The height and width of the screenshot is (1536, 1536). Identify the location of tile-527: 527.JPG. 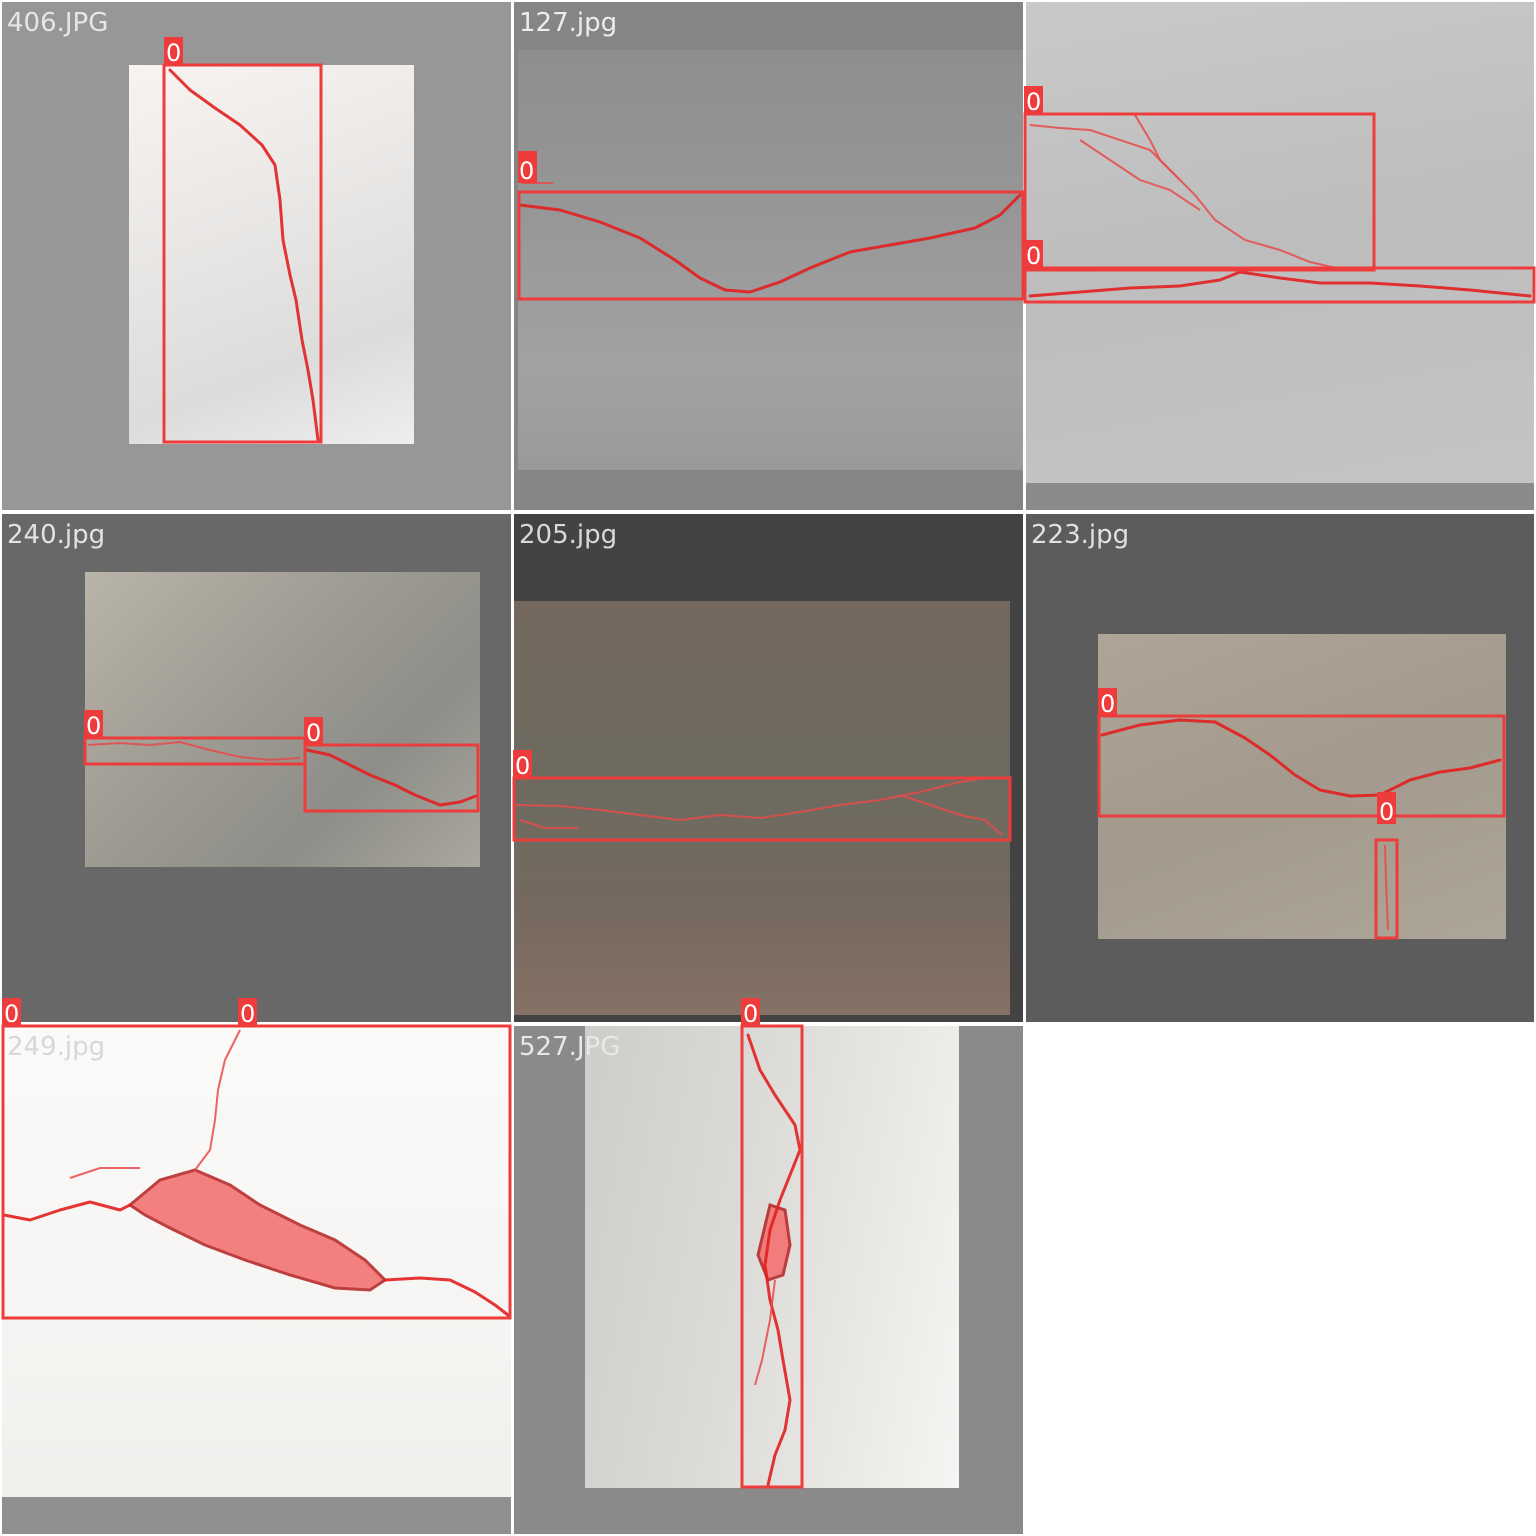
(768, 1280).